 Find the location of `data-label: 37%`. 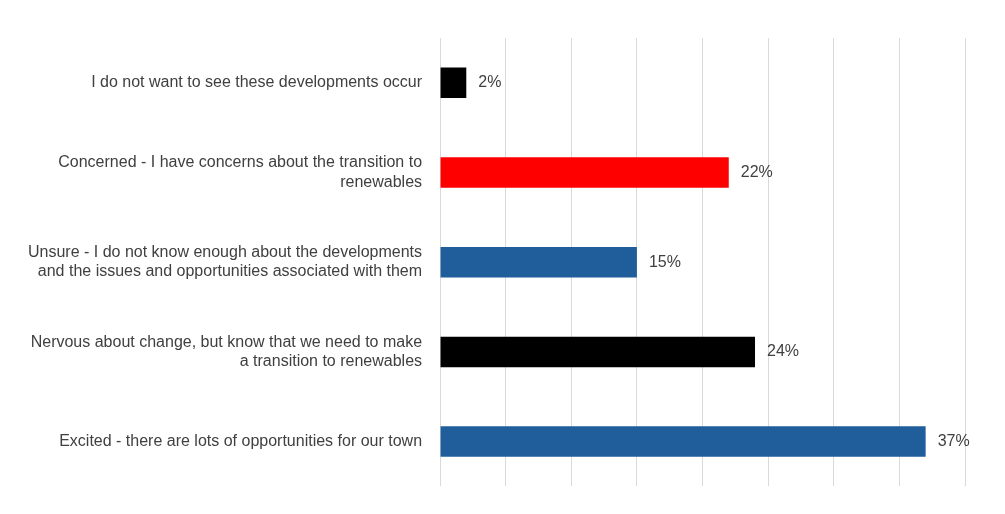

data-label: 37% is located at coordinates (953, 440).